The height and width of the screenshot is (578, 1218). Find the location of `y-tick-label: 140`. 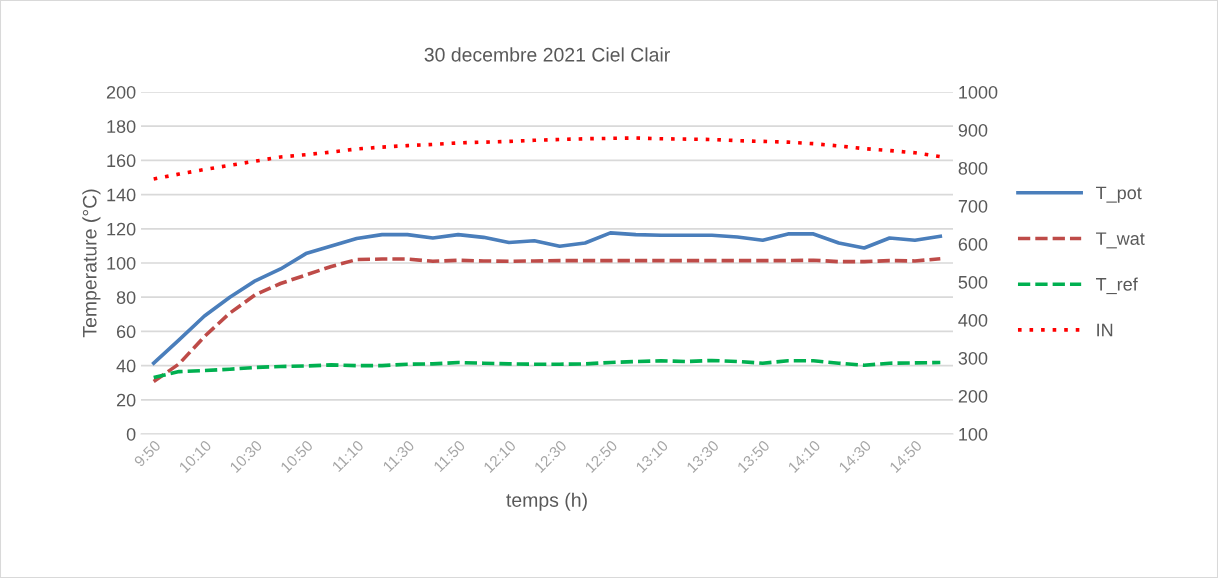

y-tick-label: 140 is located at coordinates (121, 195).